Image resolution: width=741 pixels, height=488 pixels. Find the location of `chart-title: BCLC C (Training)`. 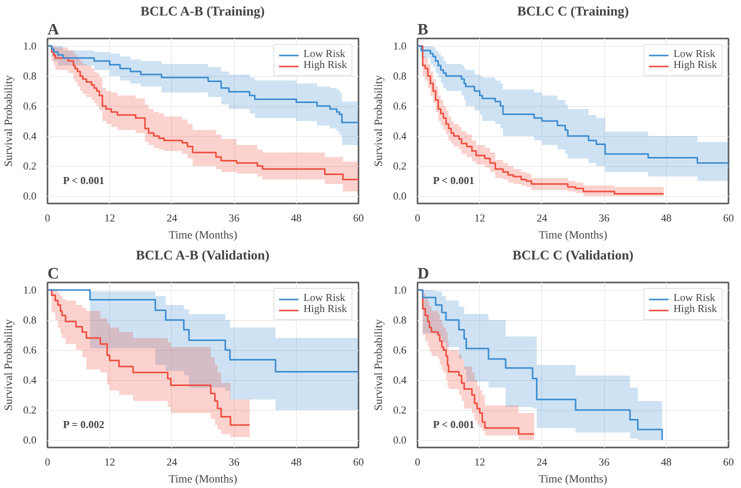

chart-title: BCLC C (Training) is located at coordinates (573, 11).